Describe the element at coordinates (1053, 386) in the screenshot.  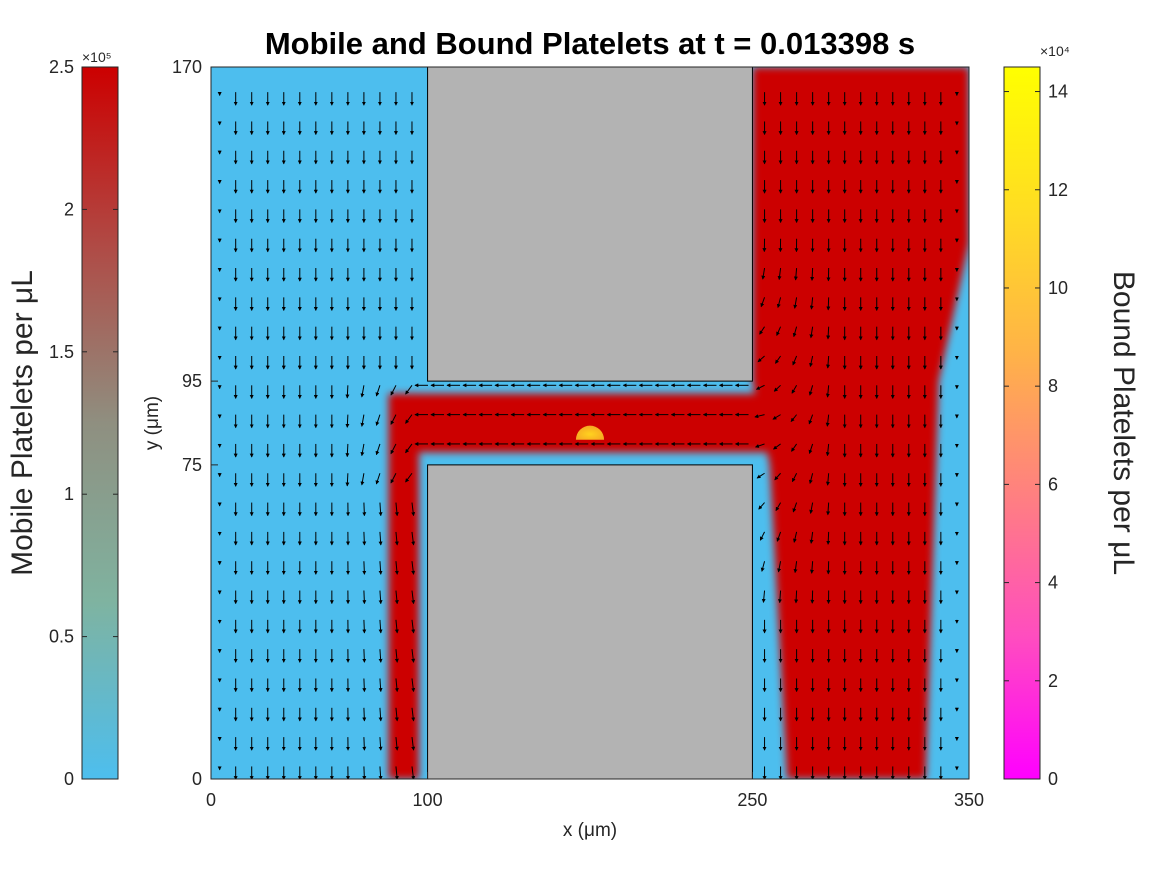
I see `colorbar-tick-label: 8` at that location.